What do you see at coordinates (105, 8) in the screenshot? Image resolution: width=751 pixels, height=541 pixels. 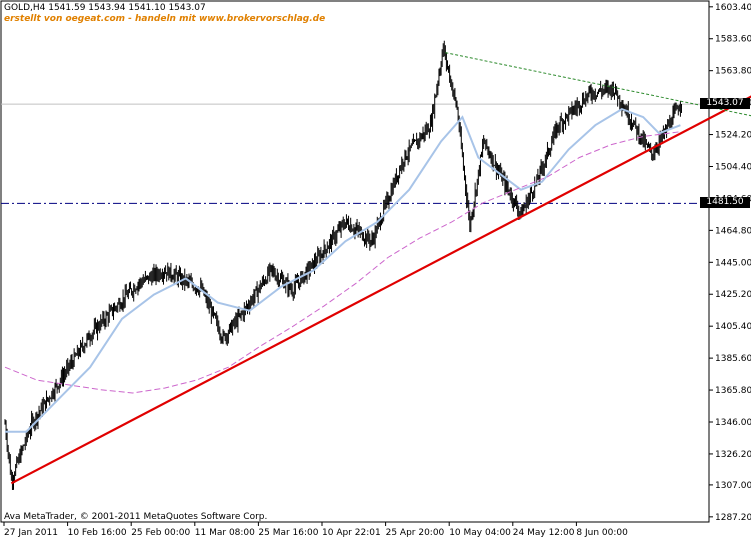 I see `symbol-ohlc-label: GOLD,H4 1541.59 1543.94 1541.10 1543.07` at bounding box center [105, 8].